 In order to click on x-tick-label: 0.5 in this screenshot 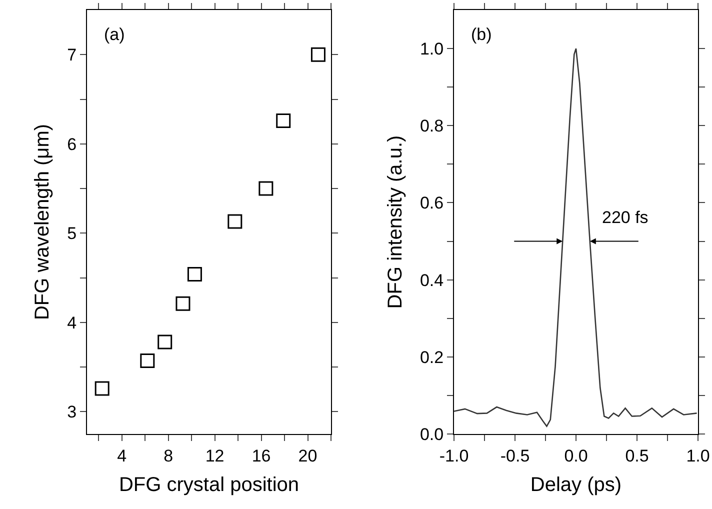, I will do `click(637, 456)`.